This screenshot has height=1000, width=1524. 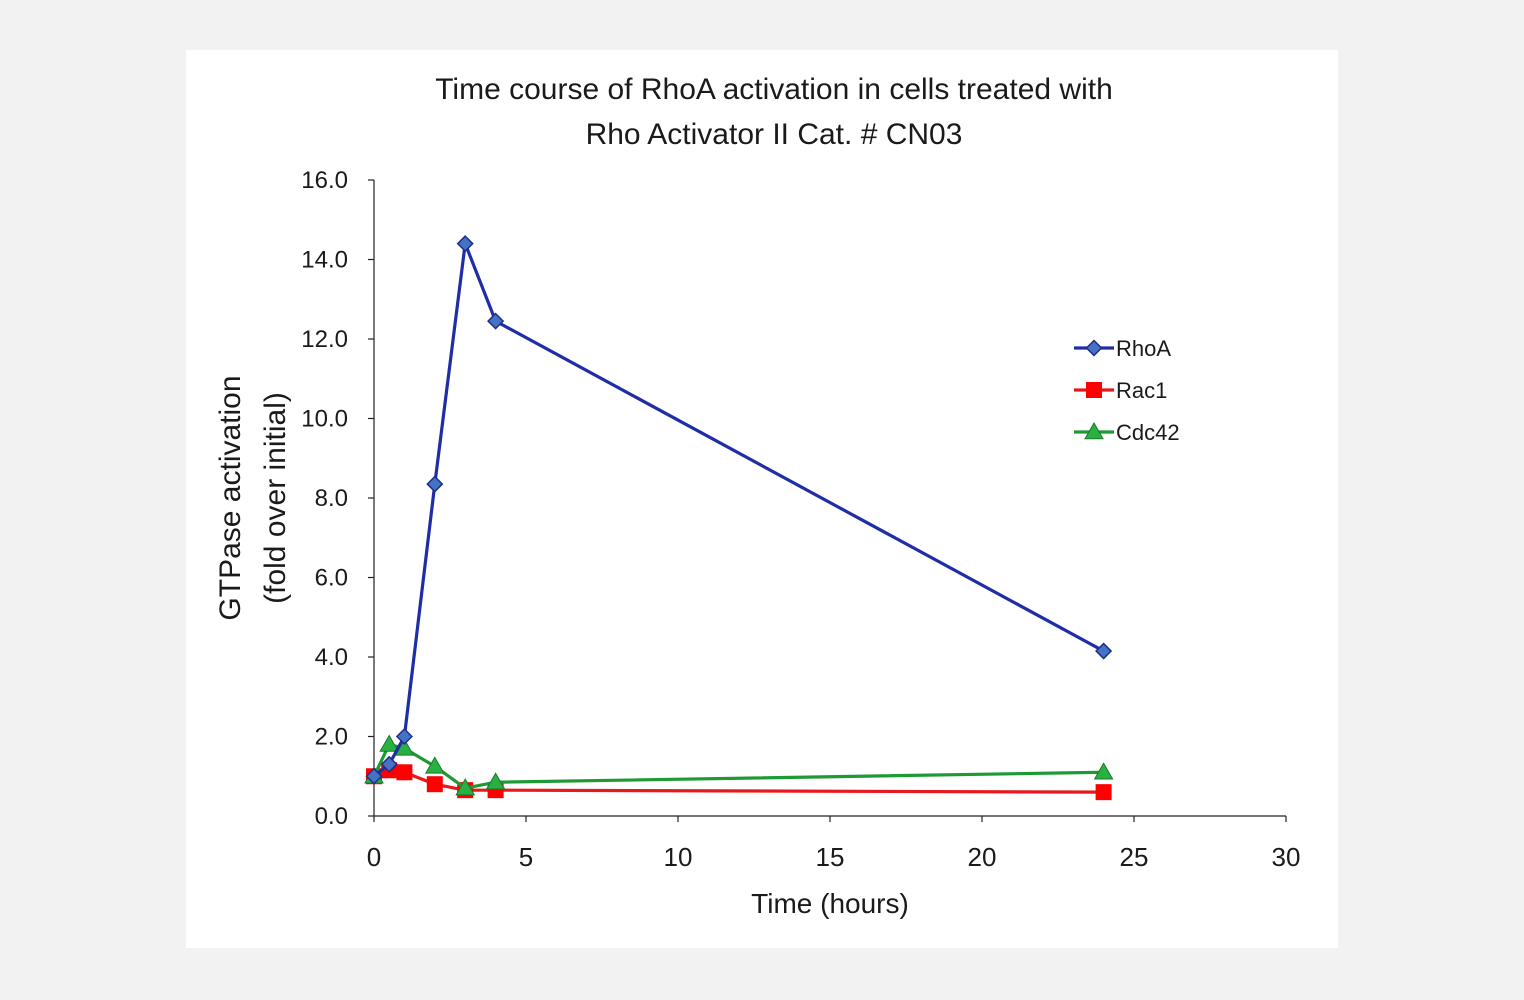 I want to click on series-cdc42, so click(x=739, y=765).